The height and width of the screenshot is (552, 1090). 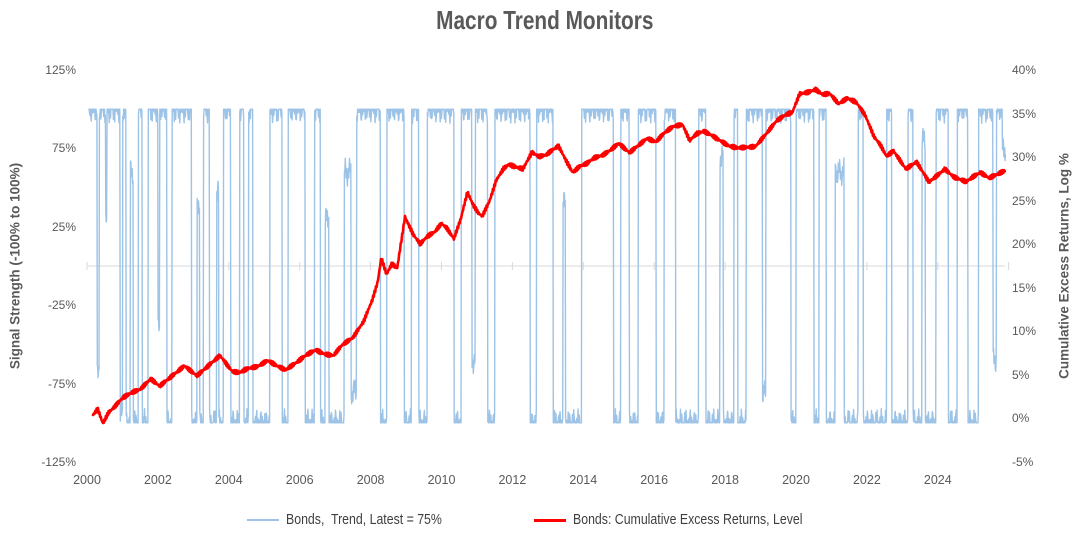 What do you see at coordinates (63, 148) in the screenshot?
I see `left-axis-tick-label: 75%` at bounding box center [63, 148].